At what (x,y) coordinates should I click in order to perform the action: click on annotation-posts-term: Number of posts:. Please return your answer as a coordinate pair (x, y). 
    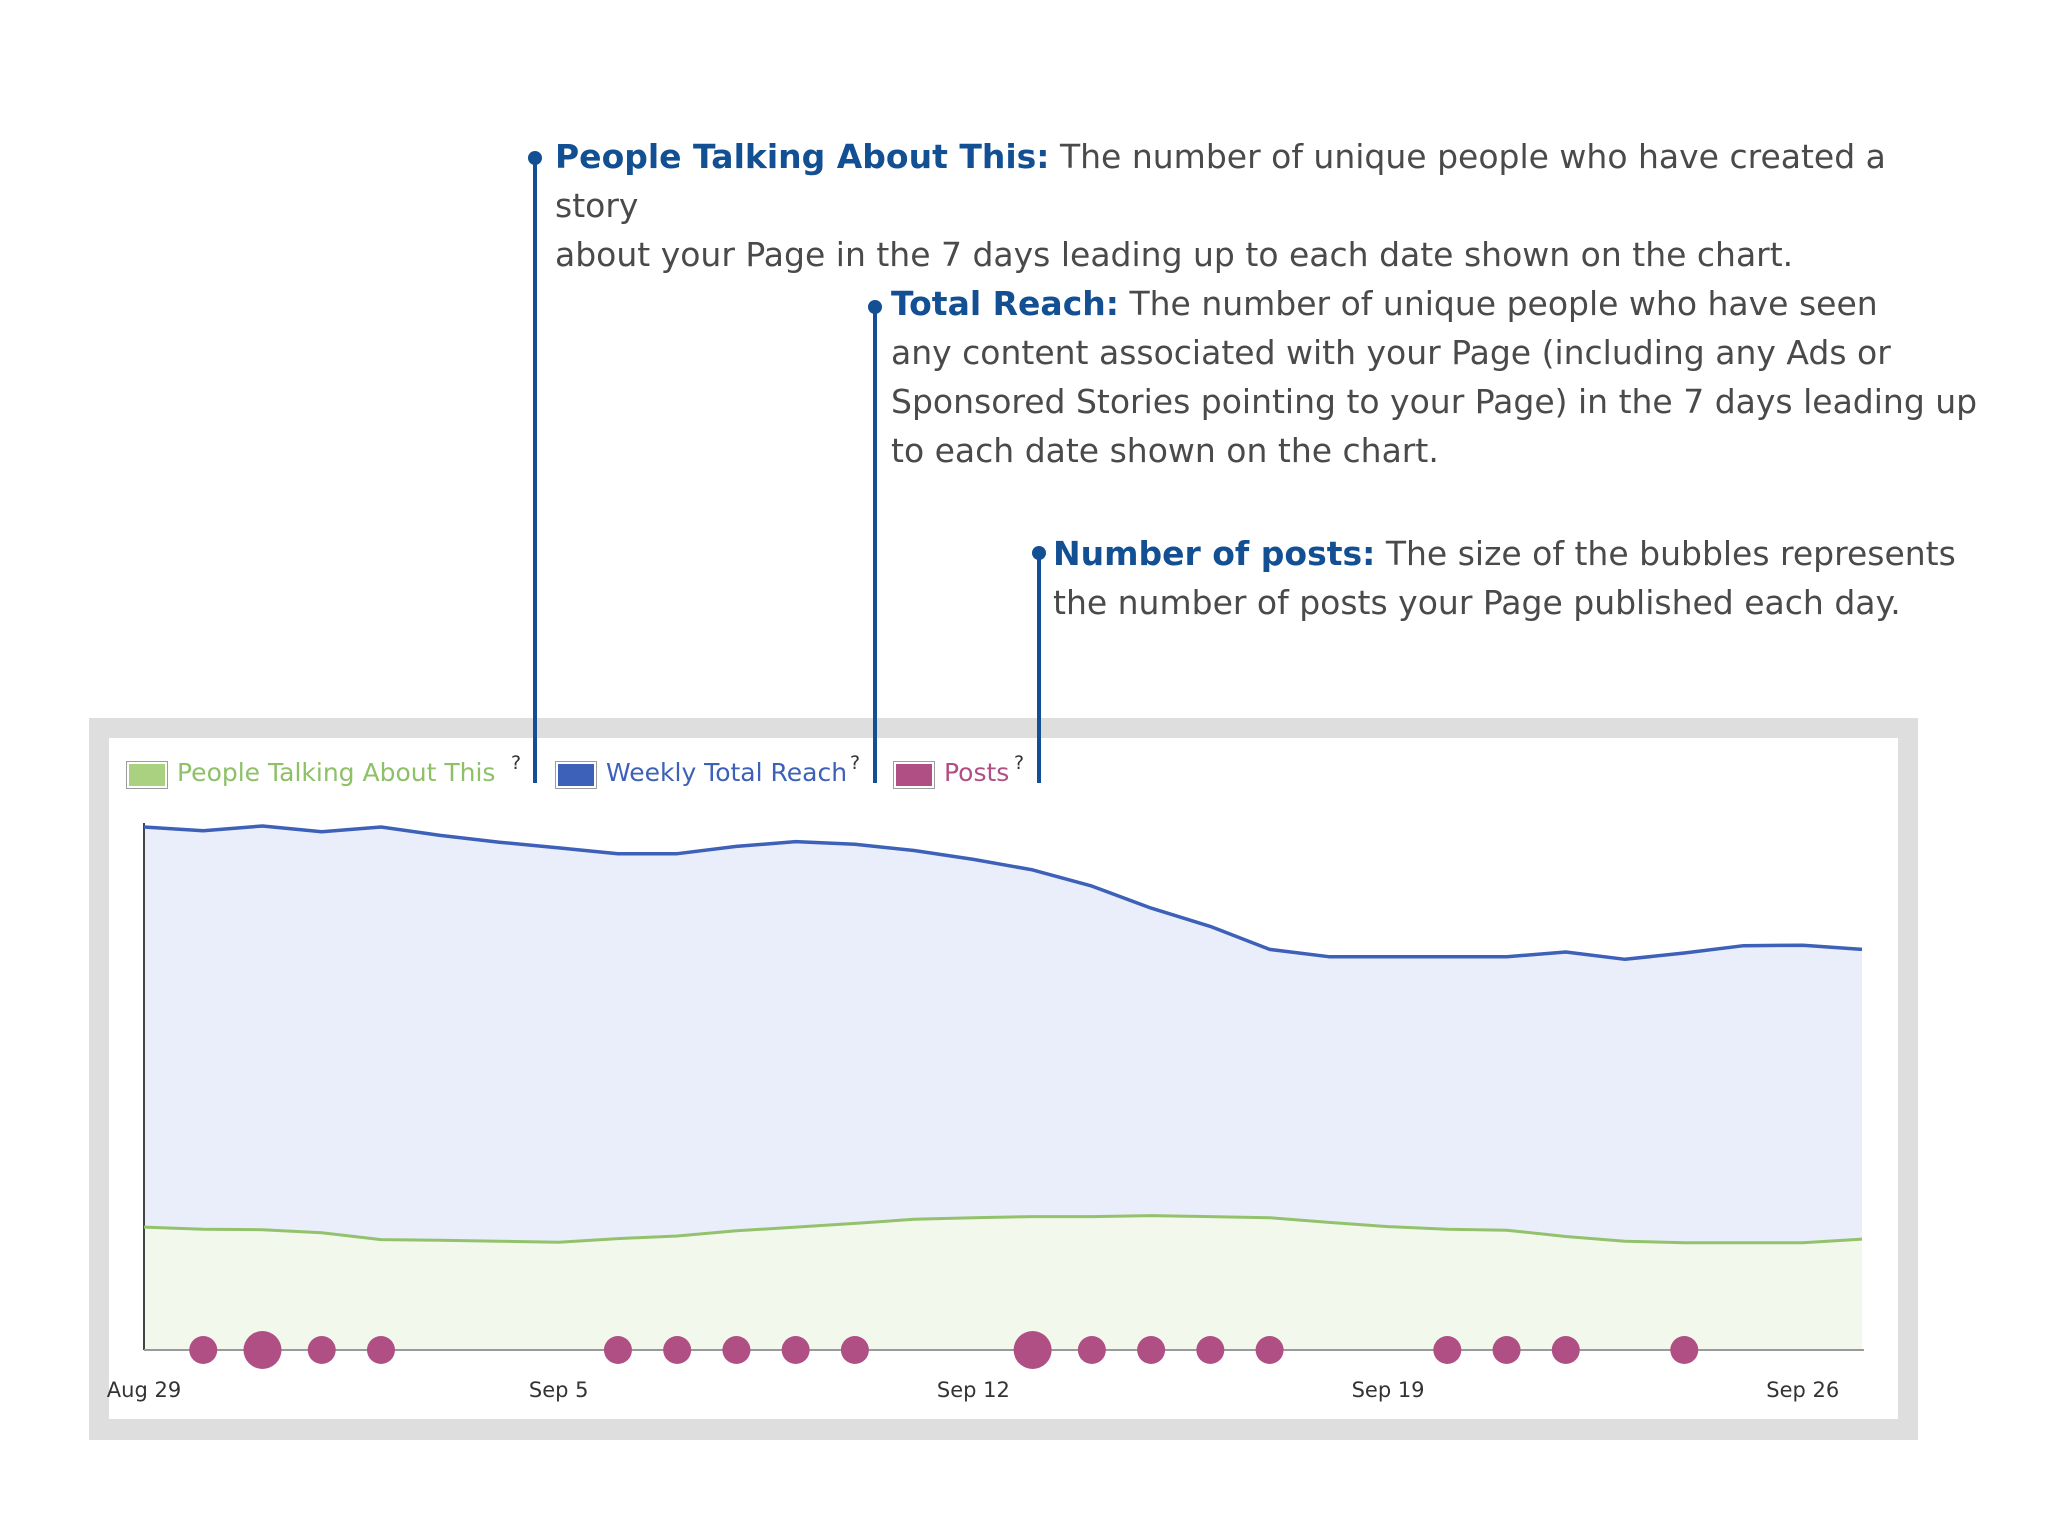
    Looking at the image, I should click on (1214, 553).